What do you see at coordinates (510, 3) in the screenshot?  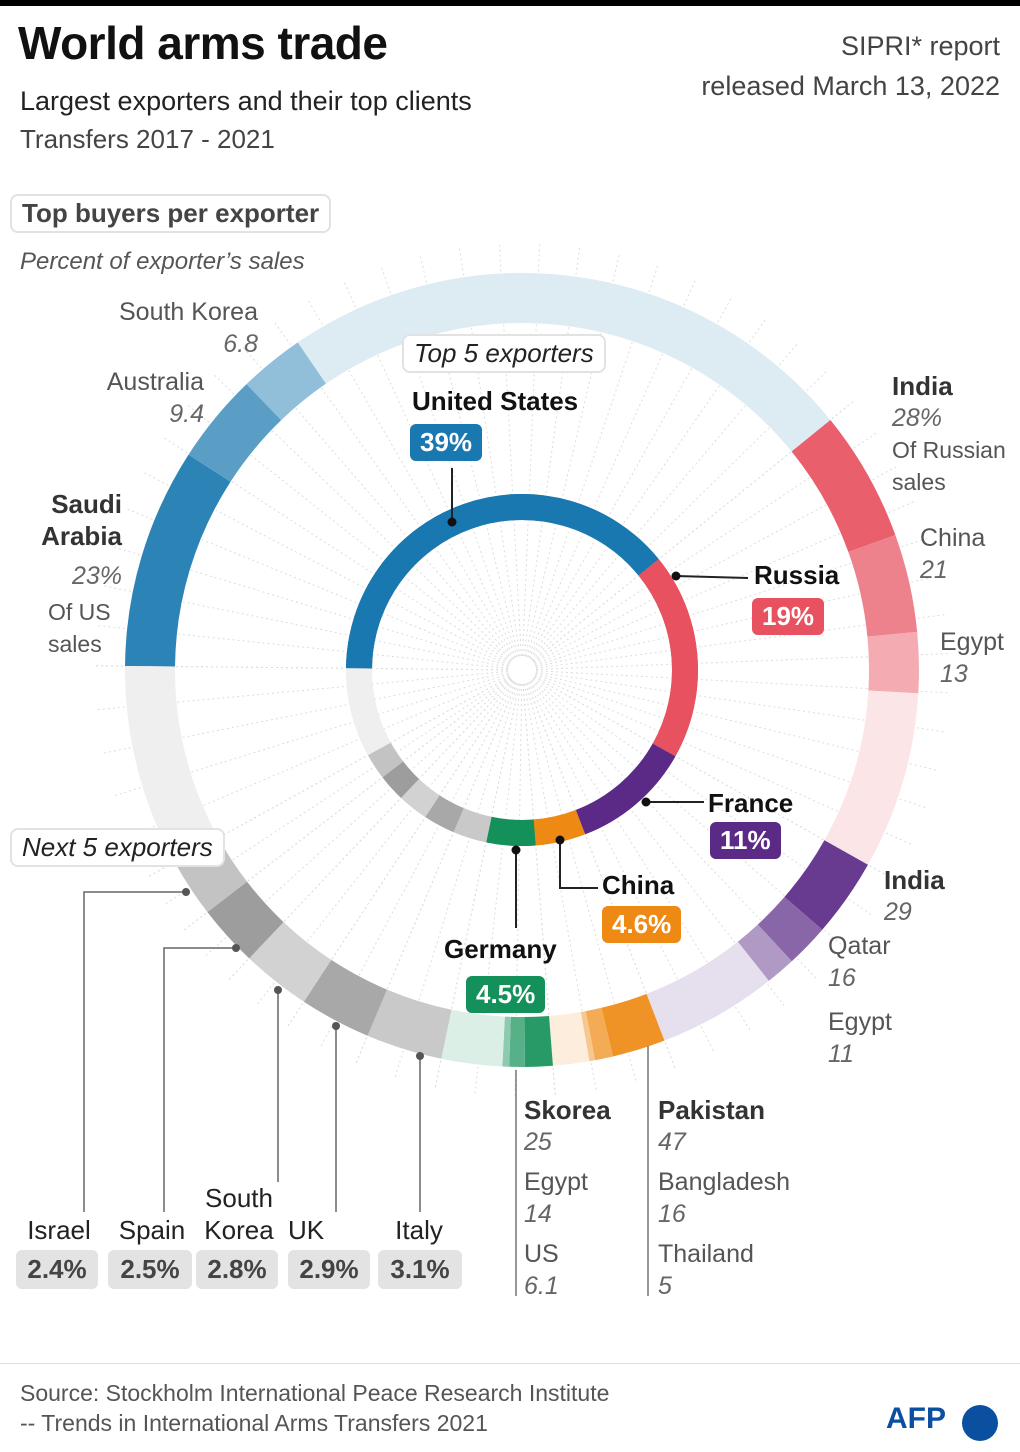 I see `top-rule` at bounding box center [510, 3].